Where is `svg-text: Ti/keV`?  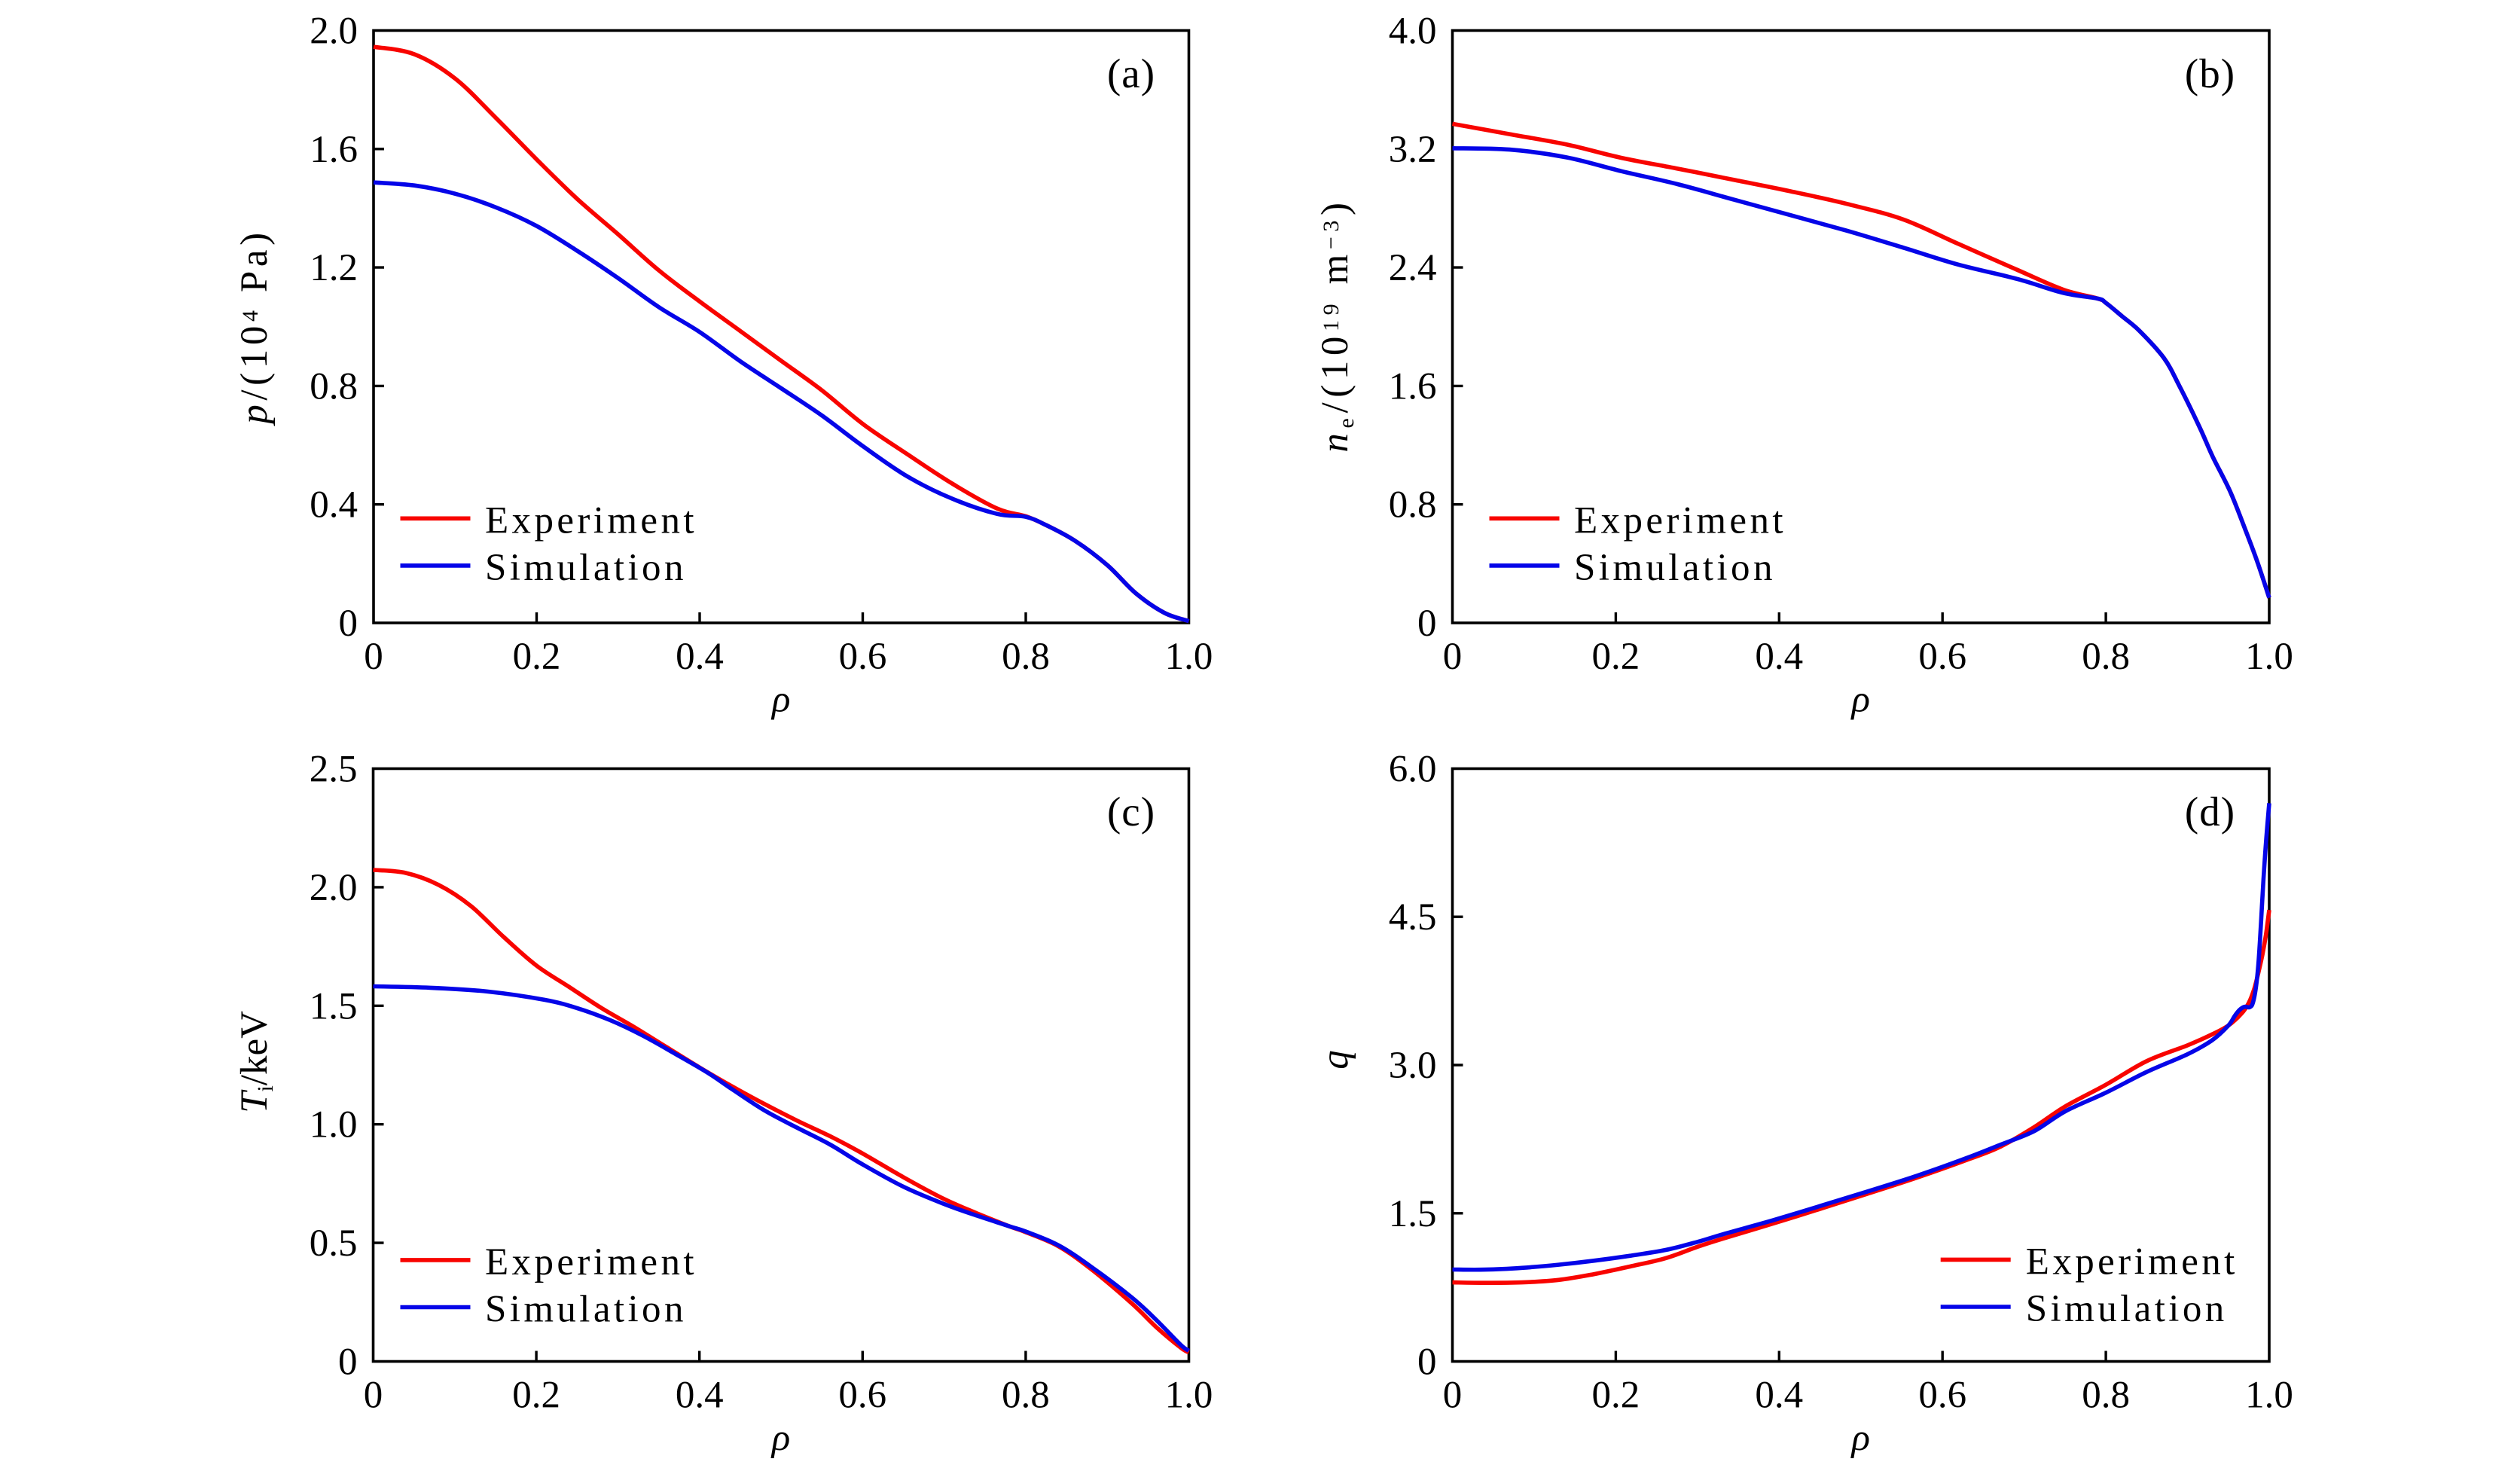 svg-text: Ti/keV is located at coordinates (255, 1062).